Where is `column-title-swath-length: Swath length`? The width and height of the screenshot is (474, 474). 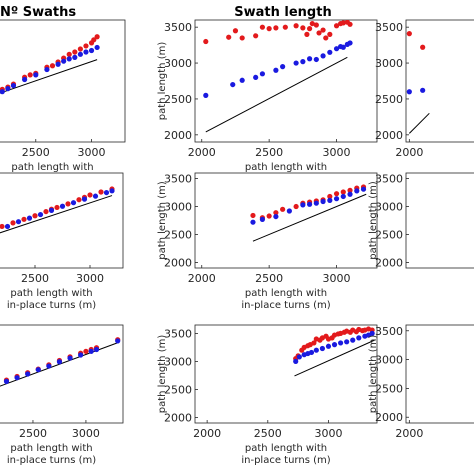 column-title-swath-length: Swath length is located at coordinates (282, 12).